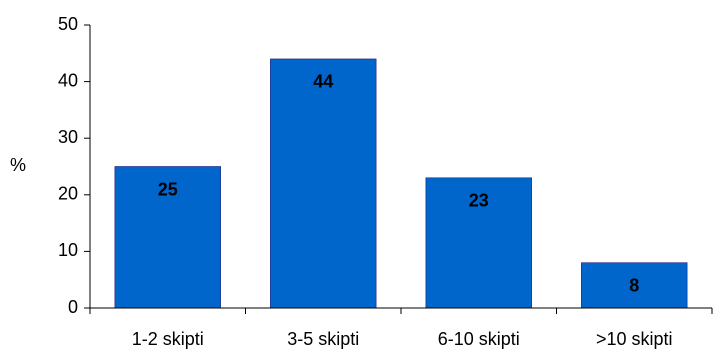  I want to click on y-tick-label: 0, so click(73, 307).